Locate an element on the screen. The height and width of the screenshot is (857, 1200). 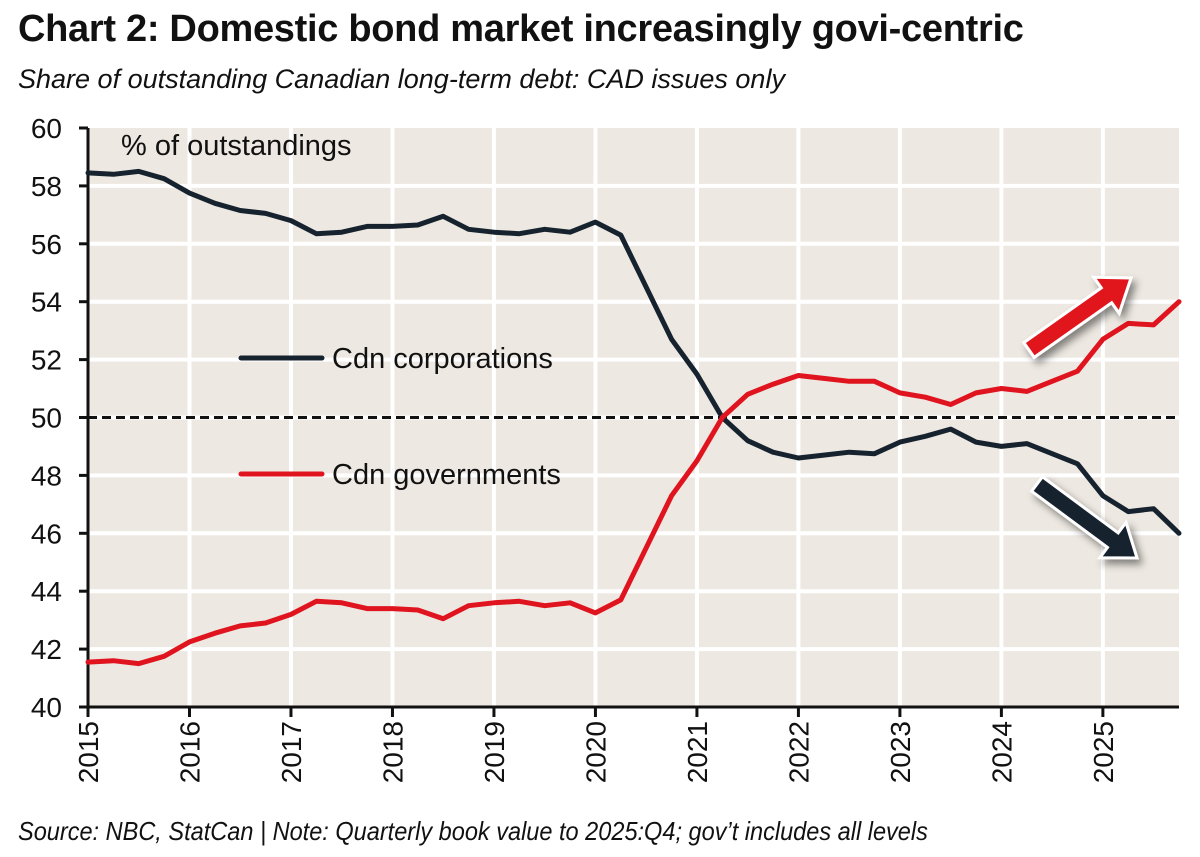
legend-label-governments: Cdn governments is located at coordinates (446, 475).